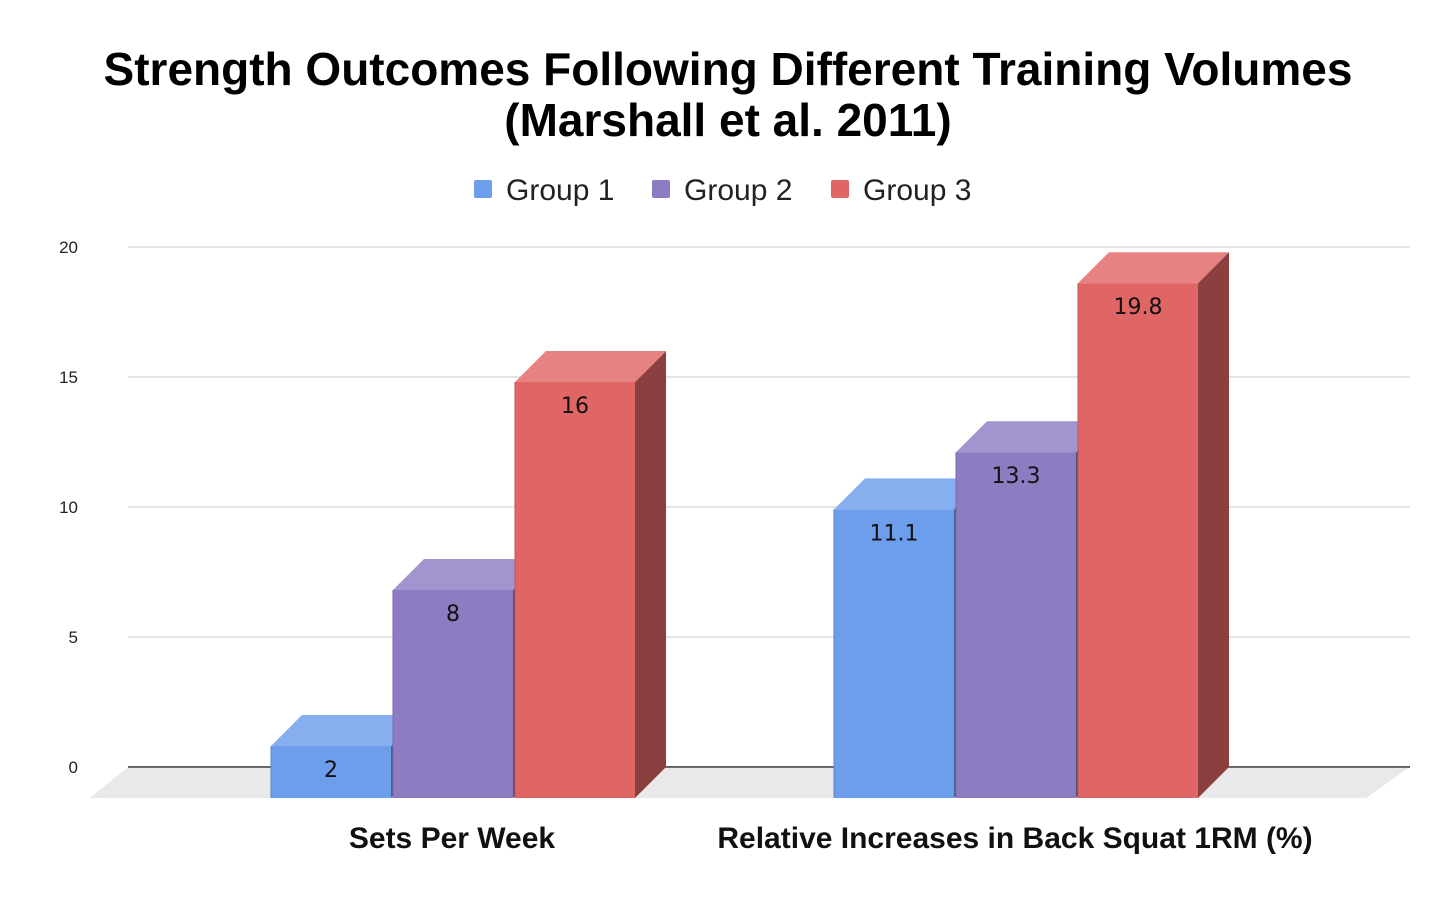  I want to click on legend-item-group-1: Group 1, so click(544, 190).